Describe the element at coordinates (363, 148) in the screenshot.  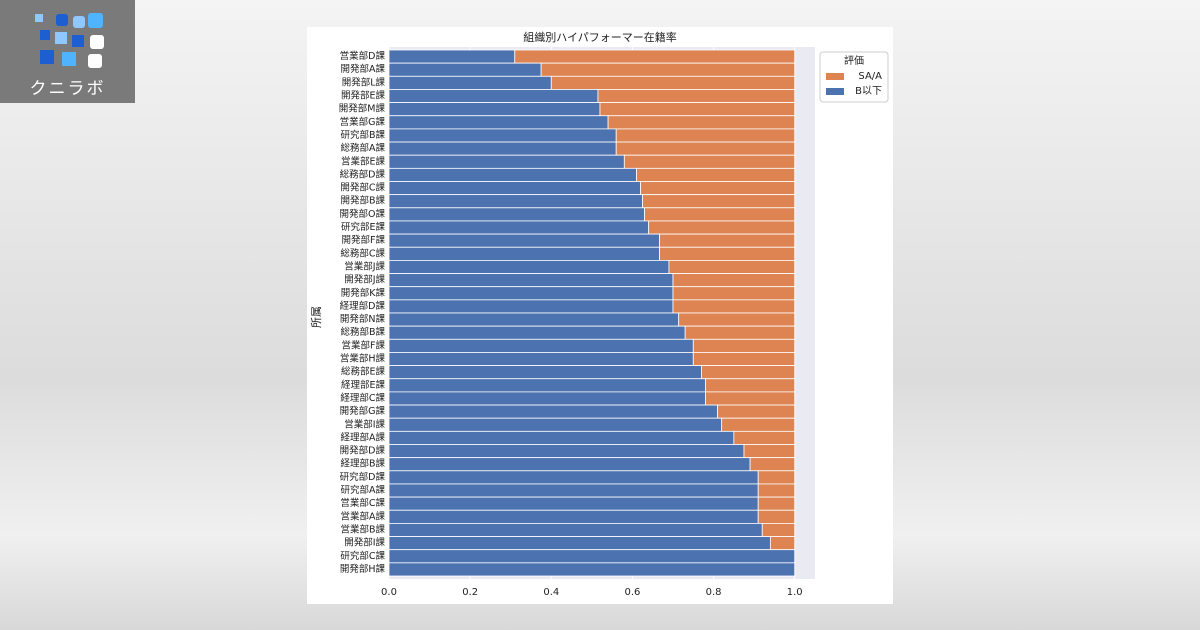
I see `y-tick-label: 総務部A課` at that location.